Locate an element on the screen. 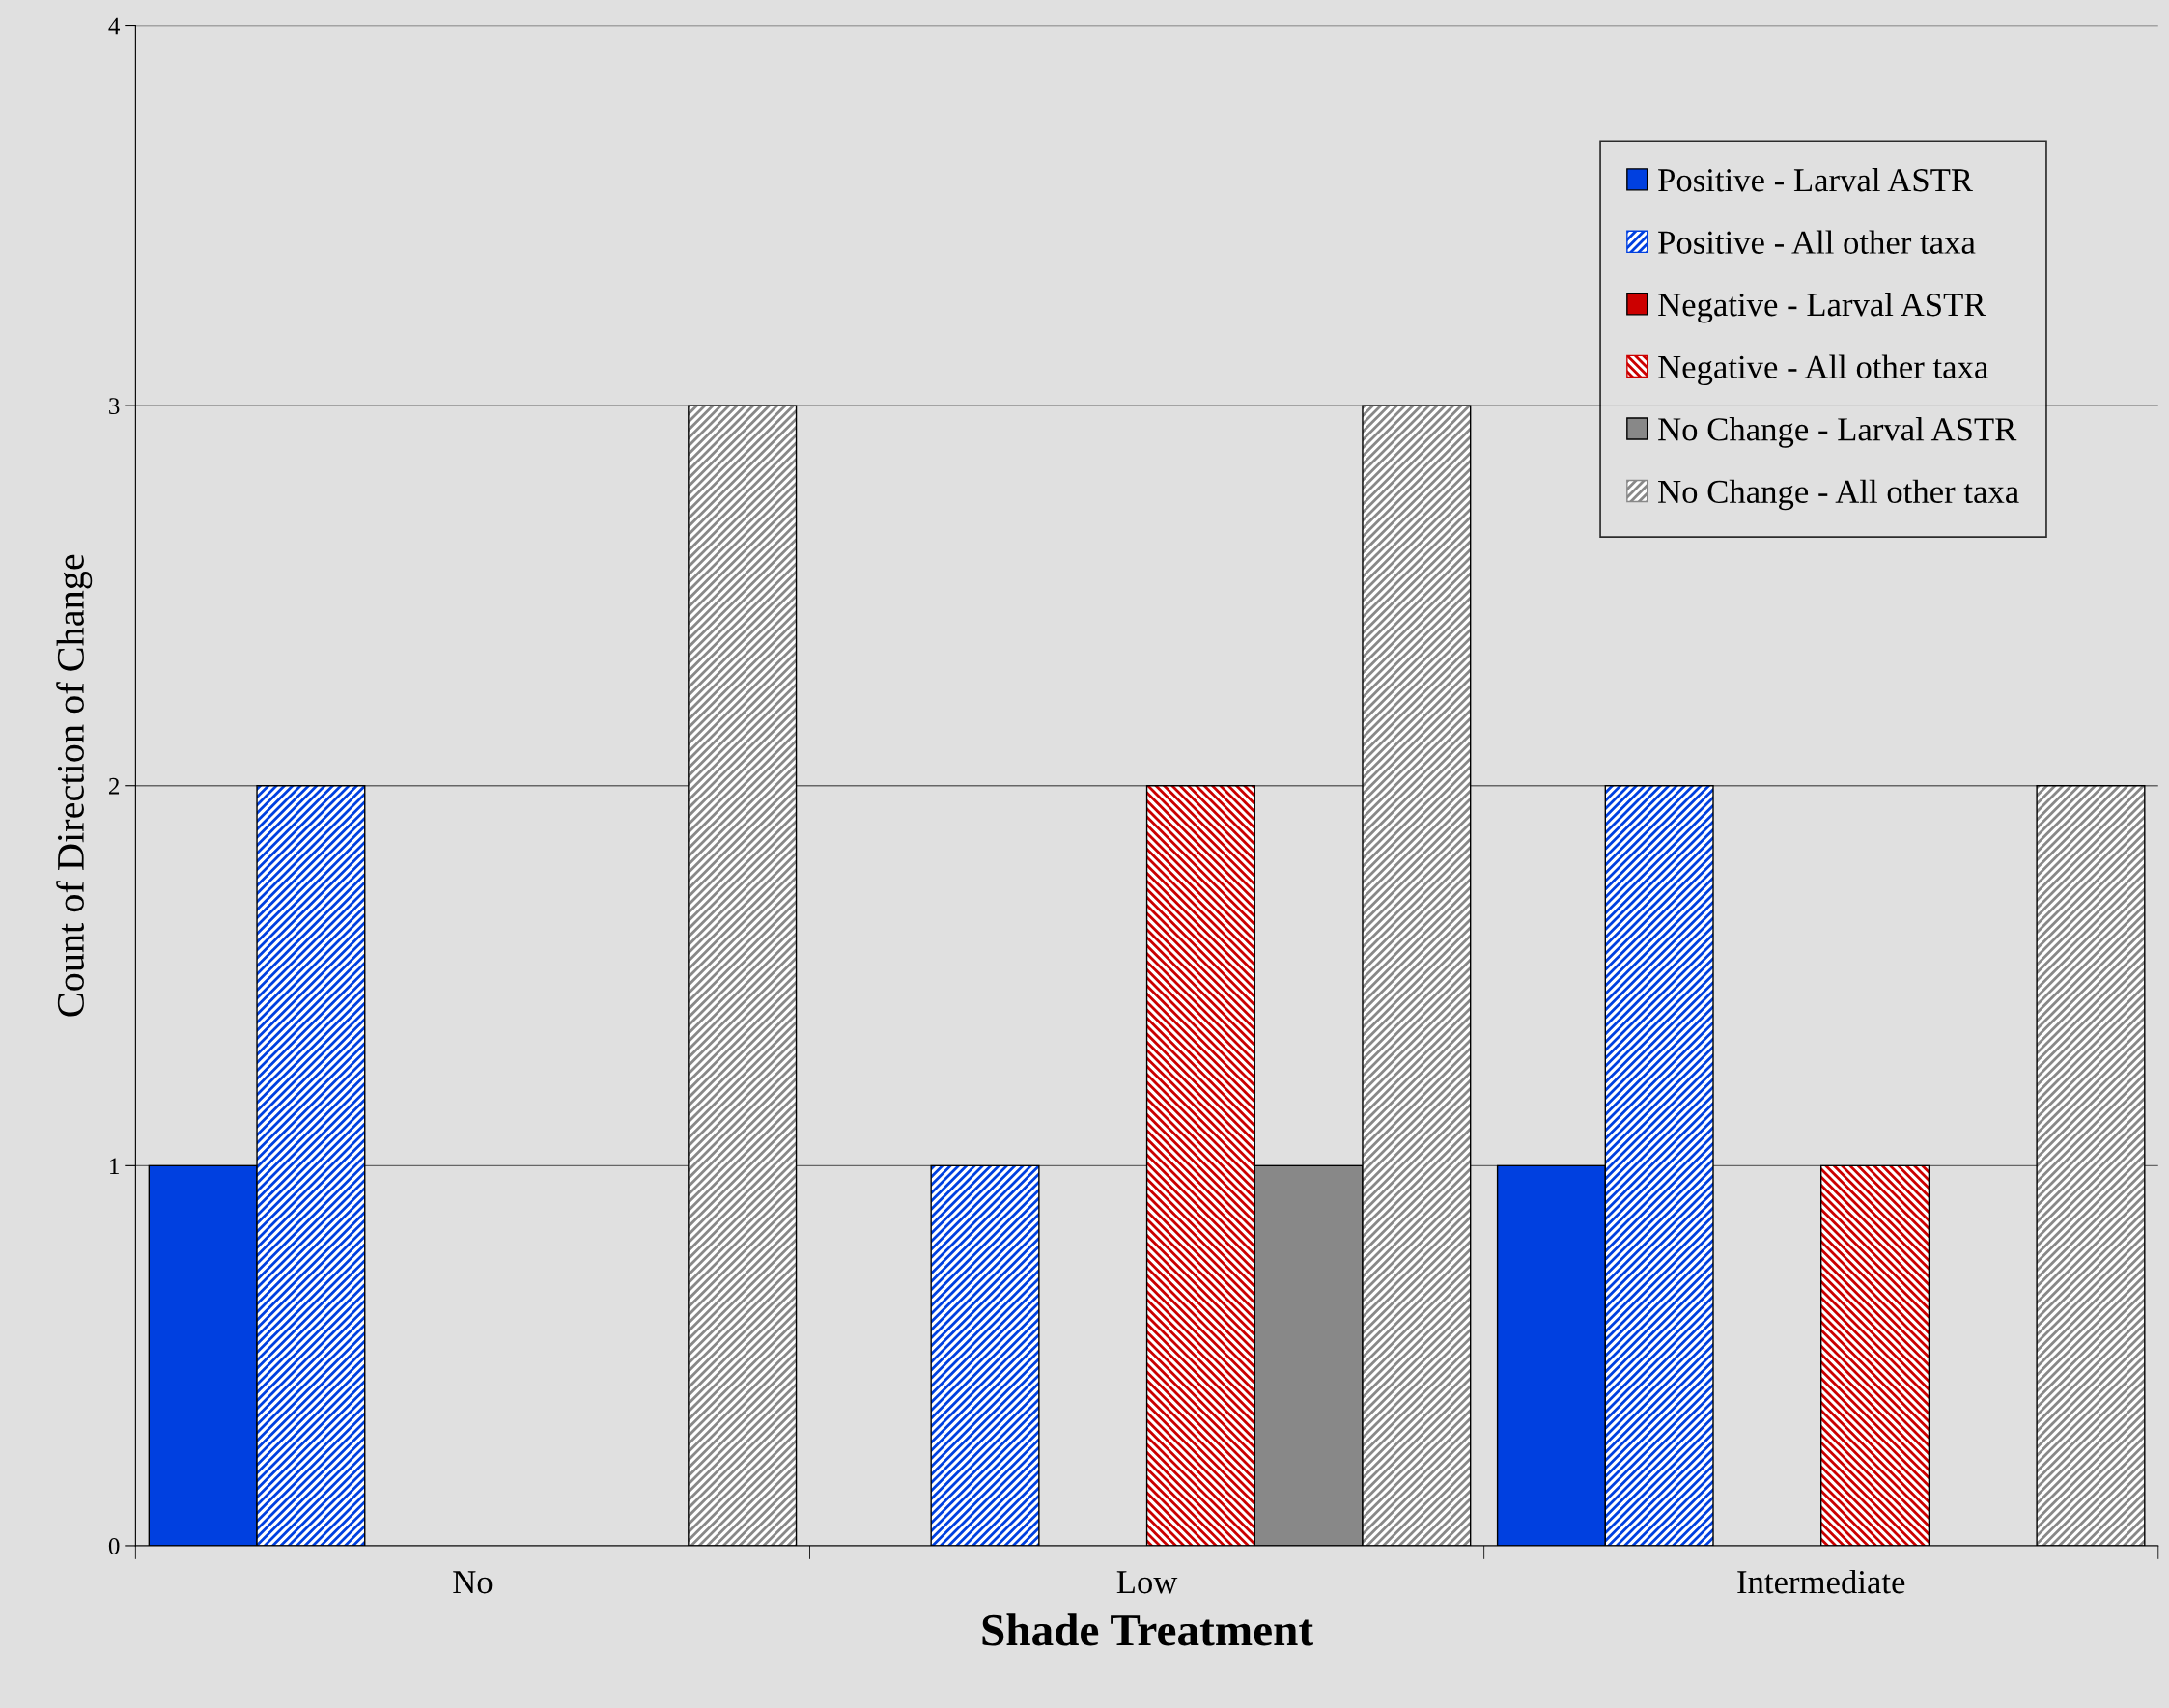  x-tick-label: Intermediate is located at coordinates (1821, 1582).